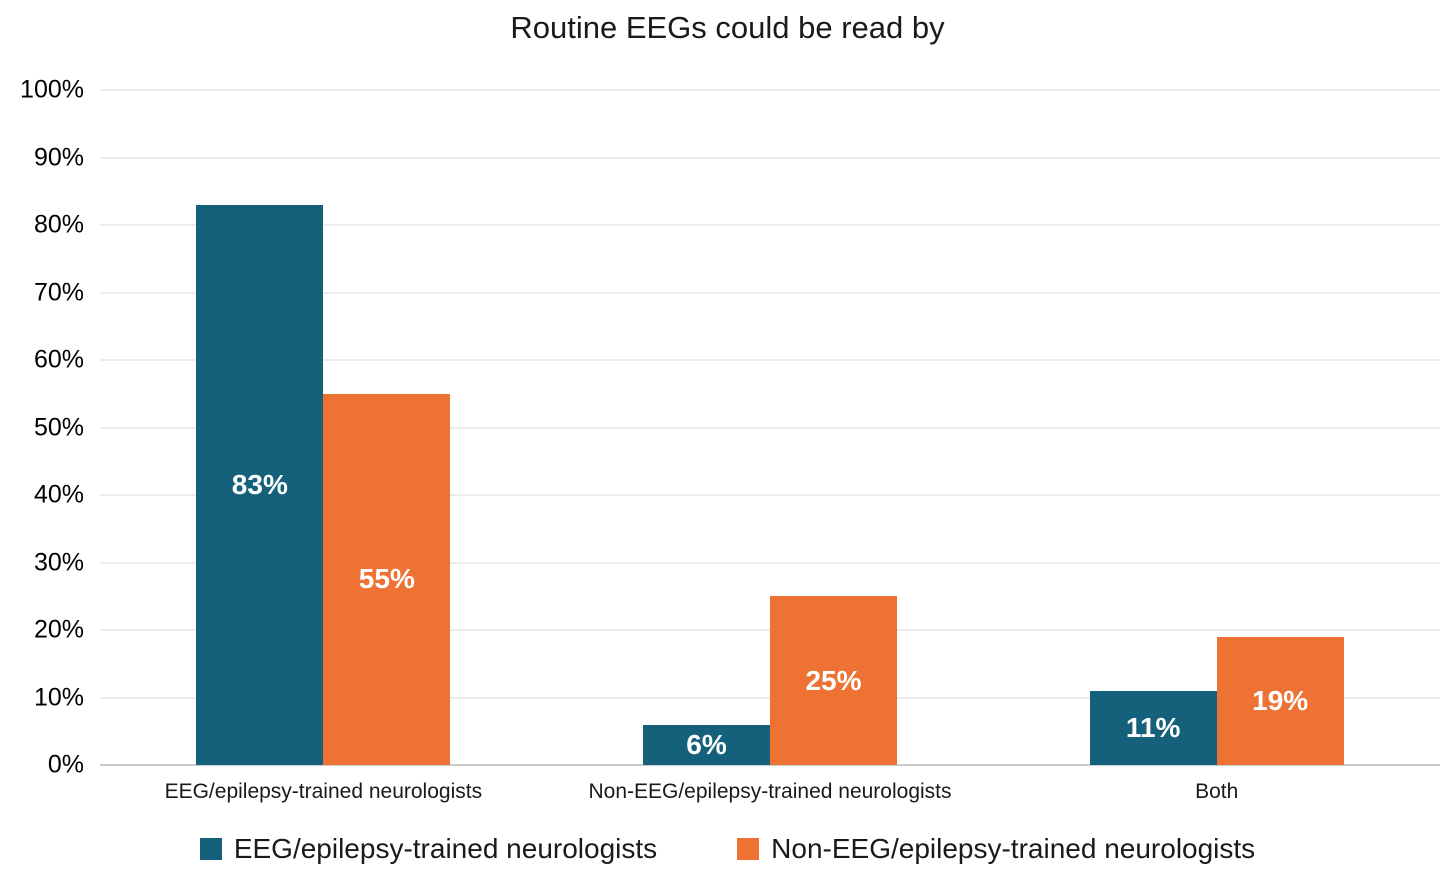 The height and width of the screenshot is (883, 1455). I want to click on legend-item: Non-EEG/epilepsy-trained neurologists, so click(996, 849).